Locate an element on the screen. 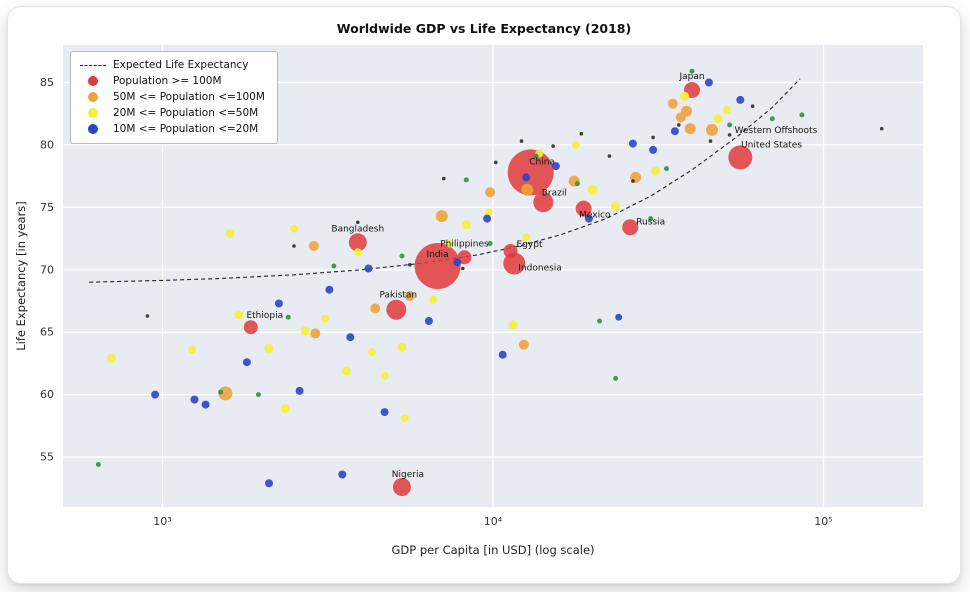 Image resolution: width=970 pixels, height=592 pixels. y-tick-label: 75 is located at coordinates (47, 207).